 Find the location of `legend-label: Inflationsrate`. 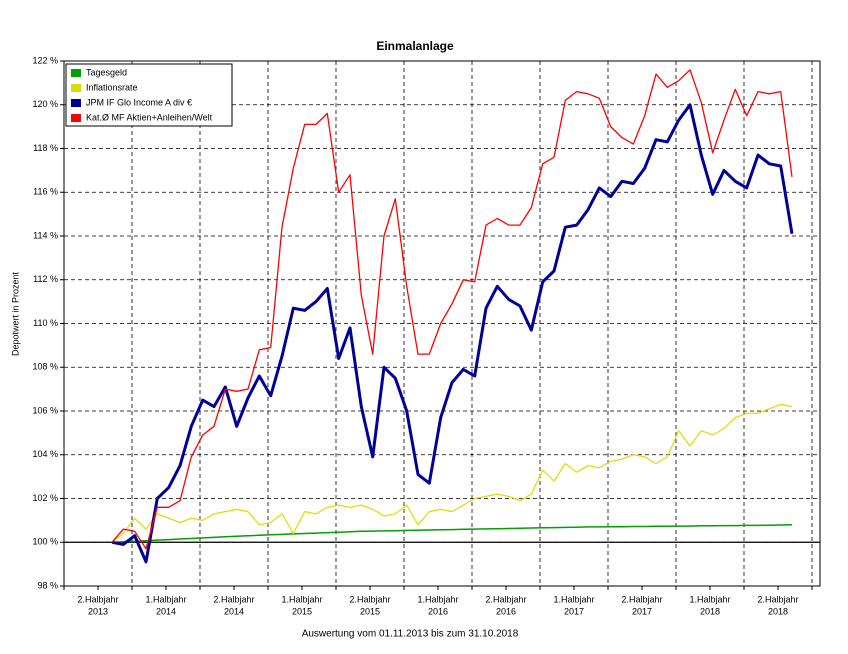

legend-label: Inflationsrate is located at coordinates (112, 87).